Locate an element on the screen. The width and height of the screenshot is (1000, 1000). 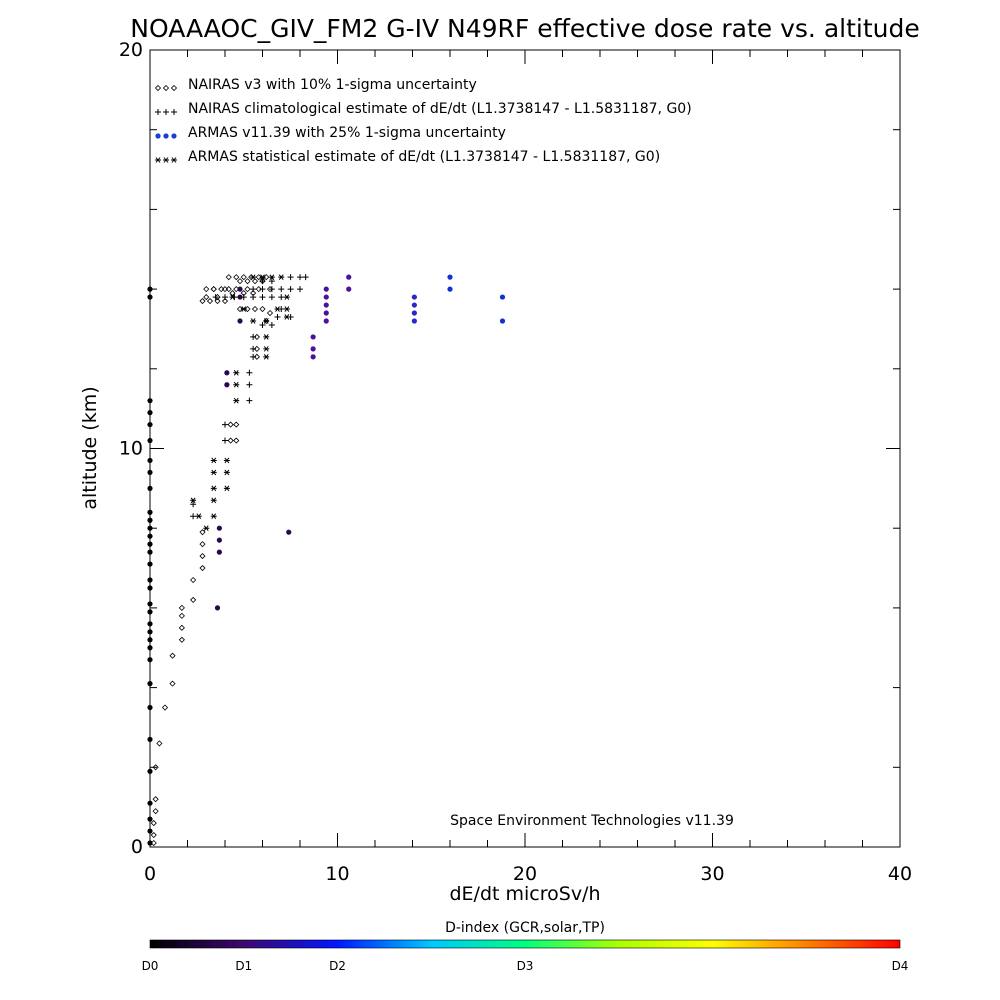
x-tick-label: 10 is located at coordinates (337, 874).